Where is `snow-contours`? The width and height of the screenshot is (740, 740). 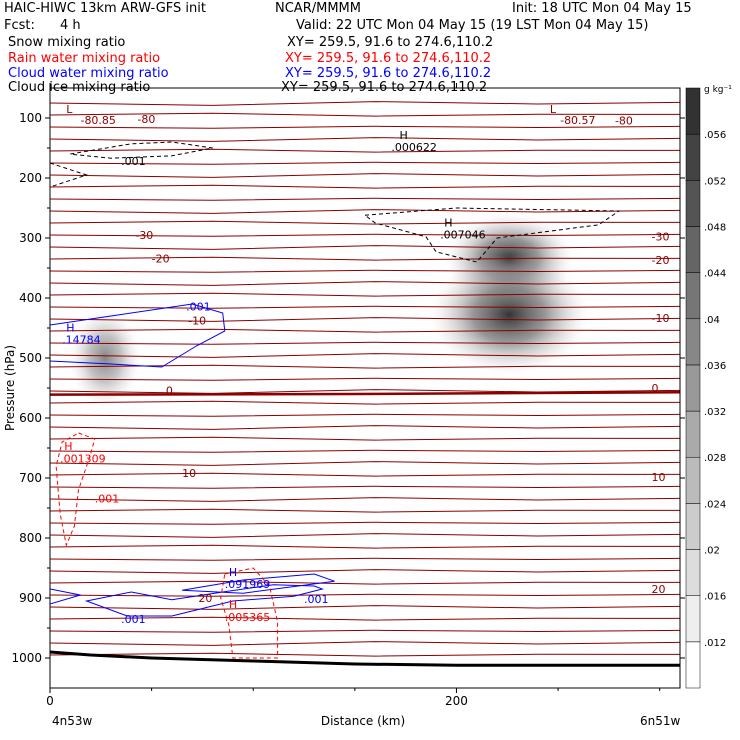
snow-contours is located at coordinates (335, 202).